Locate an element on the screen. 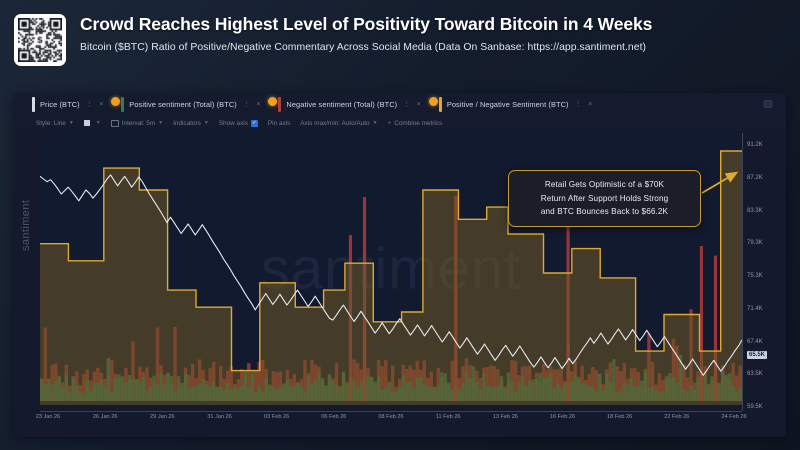  toolbar-item-3: Indicators ▼ is located at coordinates (191, 123).